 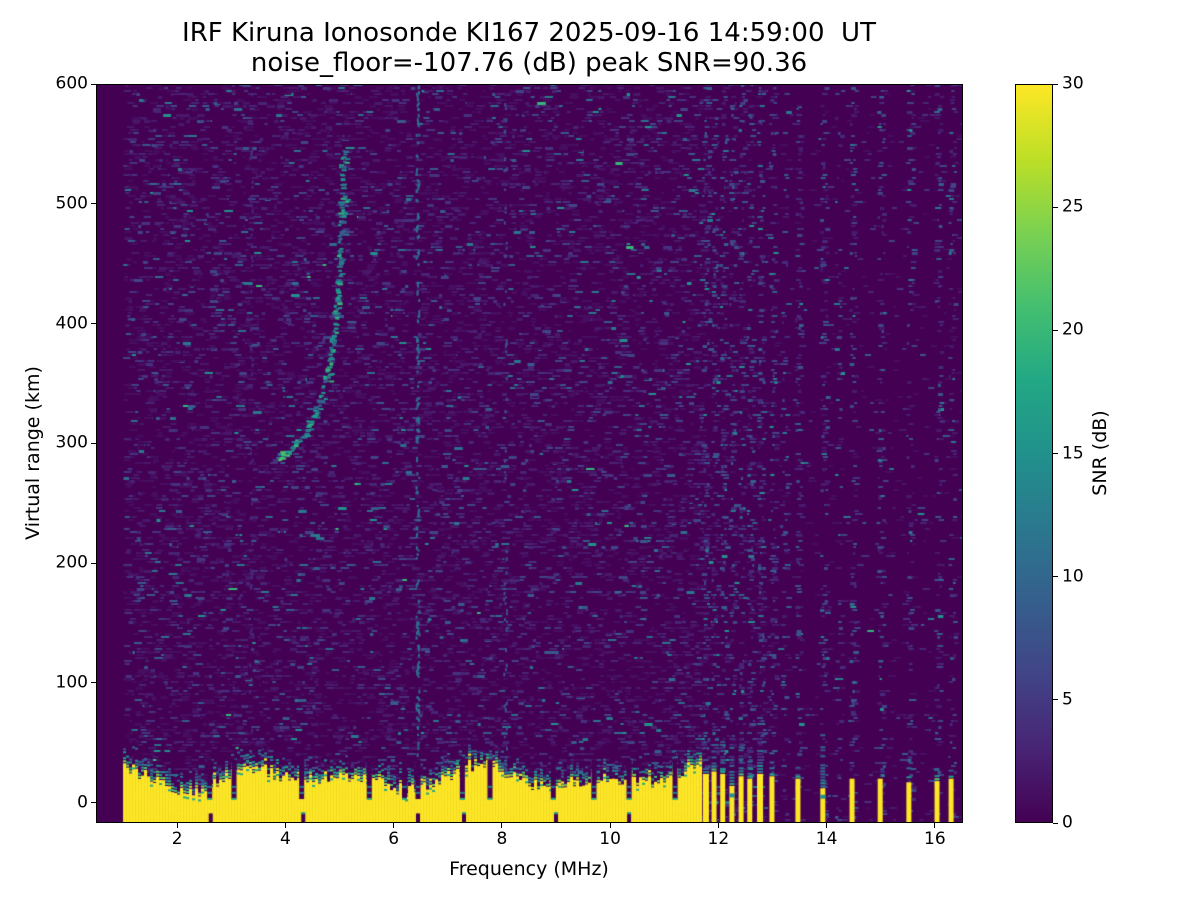 What do you see at coordinates (1100, 453) in the screenshot?
I see `colorbar-label: SNR (dB)` at bounding box center [1100, 453].